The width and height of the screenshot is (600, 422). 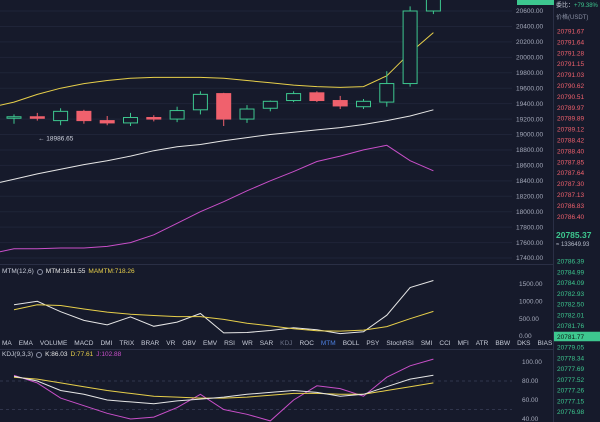 What do you see at coordinates (61, 354) in the screenshot?
I see `kdj-legend: KDJ(9,3,3) K:86.03 D:77.61 J:102.88` at bounding box center [61, 354].